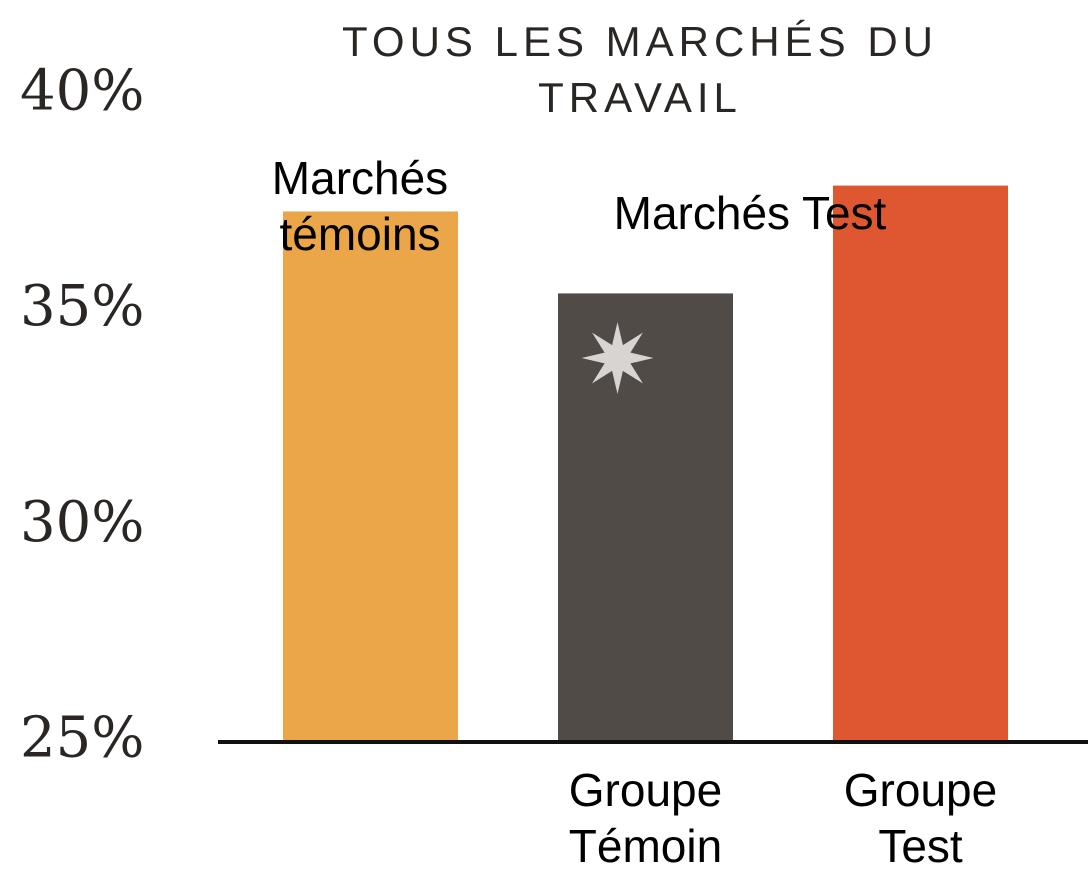  Describe the element at coordinates (360, 206) in the screenshot. I see `annotation: Marchés témoins` at that location.